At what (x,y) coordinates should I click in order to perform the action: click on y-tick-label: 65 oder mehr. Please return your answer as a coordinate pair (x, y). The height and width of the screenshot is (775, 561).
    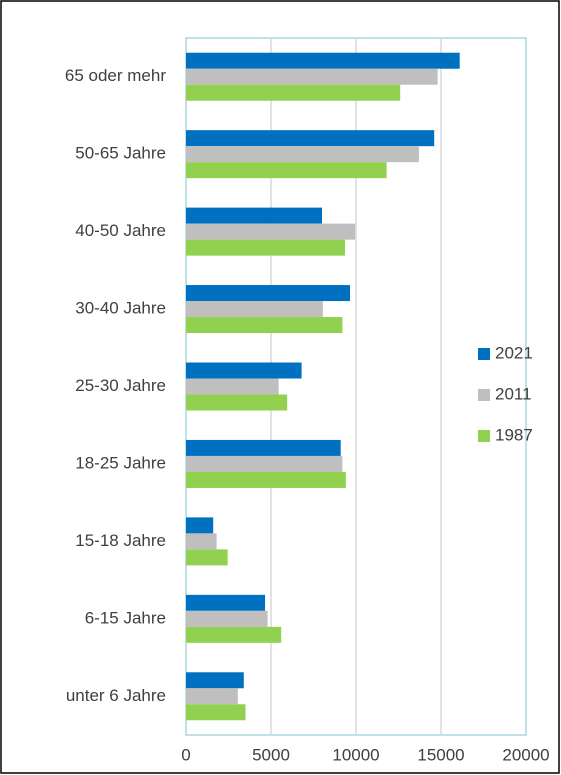
    Looking at the image, I should click on (115, 75).